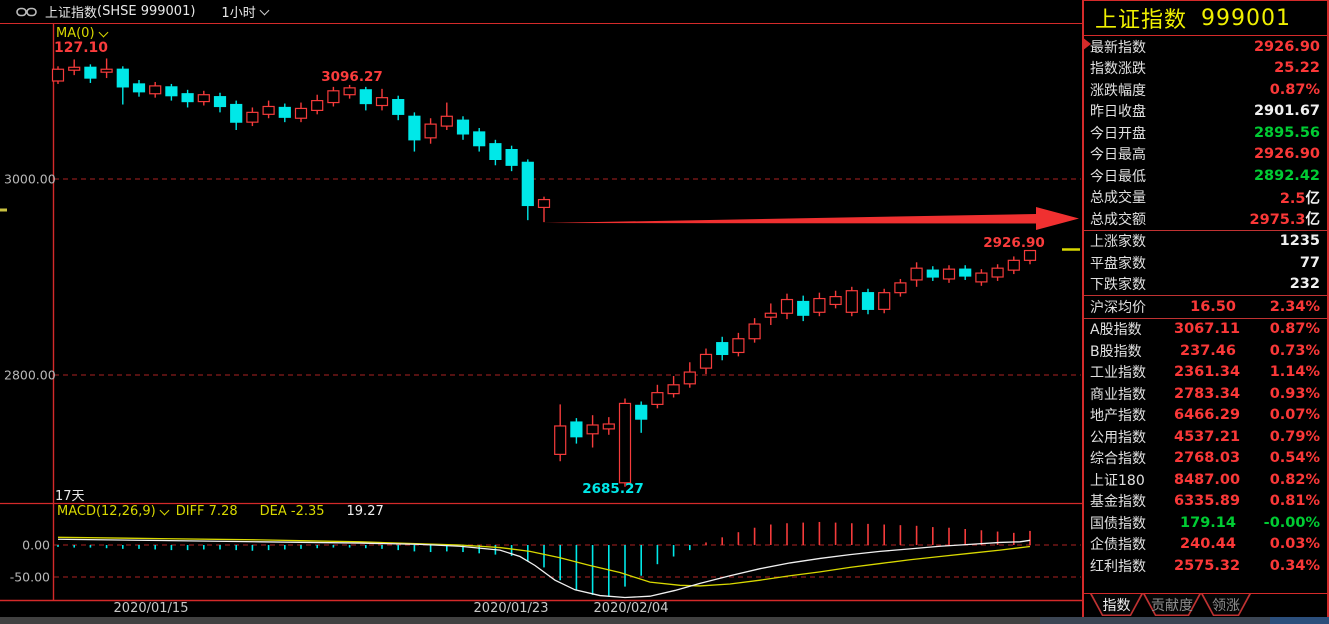 This screenshot has width=1329, height=624. Describe the element at coordinates (1205, 219) in the screenshot. I see `panel-row: 总成交额 2975.3亿` at that location.